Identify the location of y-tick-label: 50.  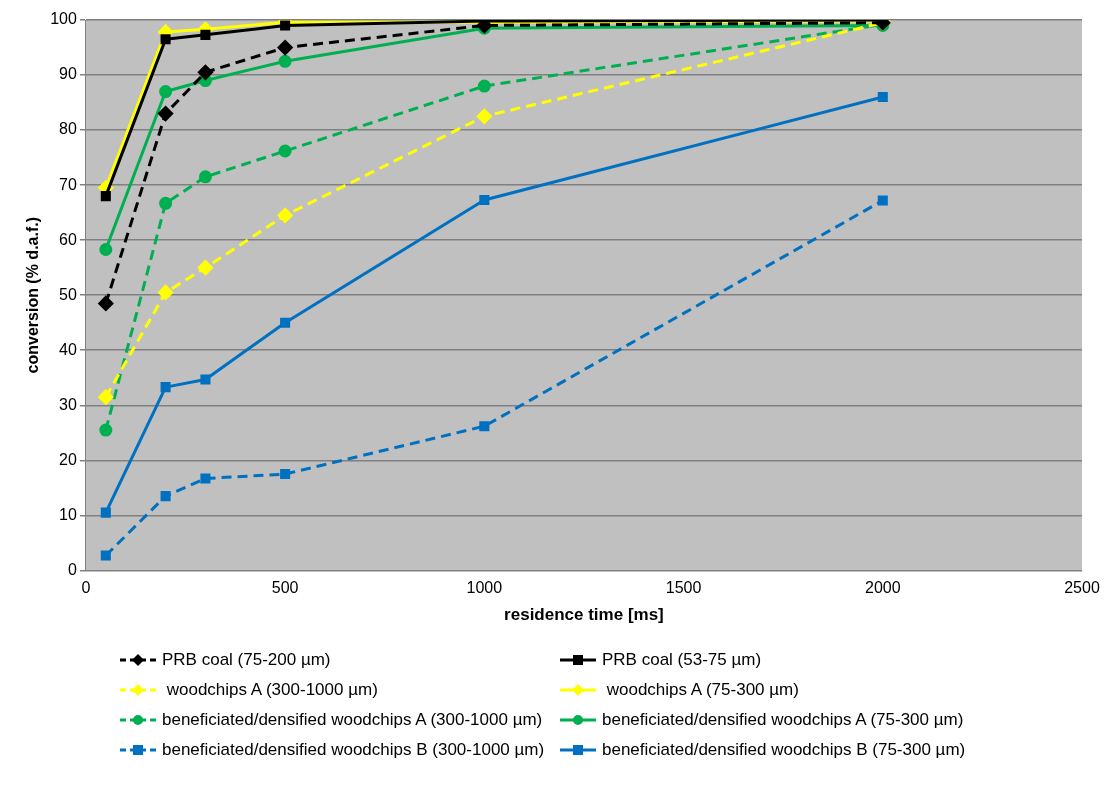
(68, 294).